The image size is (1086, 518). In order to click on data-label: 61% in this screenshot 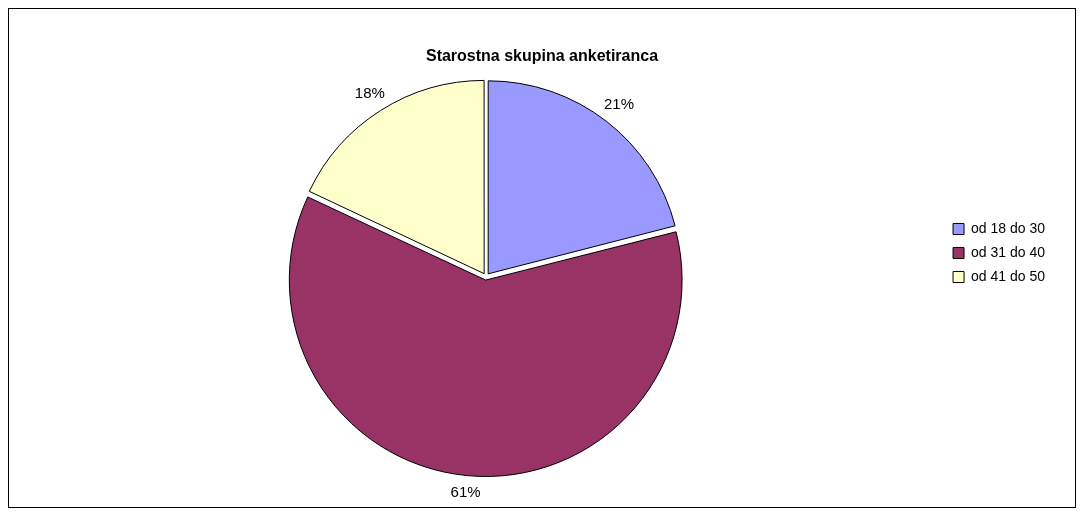, I will do `click(465, 491)`.